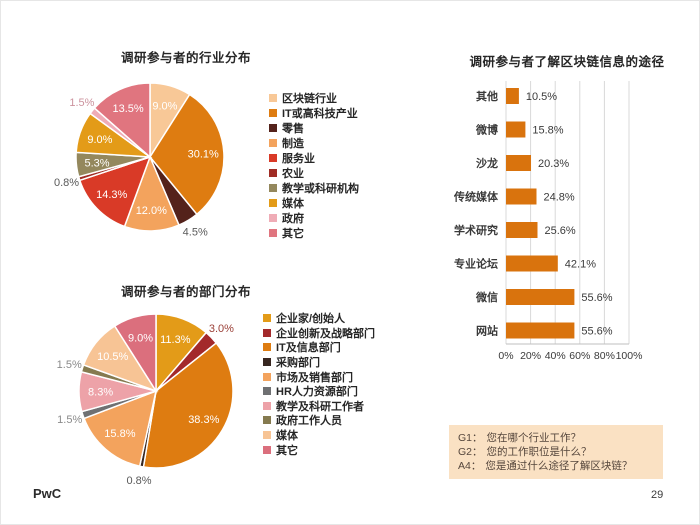 This screenshot has height=525, width=700. I want to click on legend-label: 政府, so click(293, 218).